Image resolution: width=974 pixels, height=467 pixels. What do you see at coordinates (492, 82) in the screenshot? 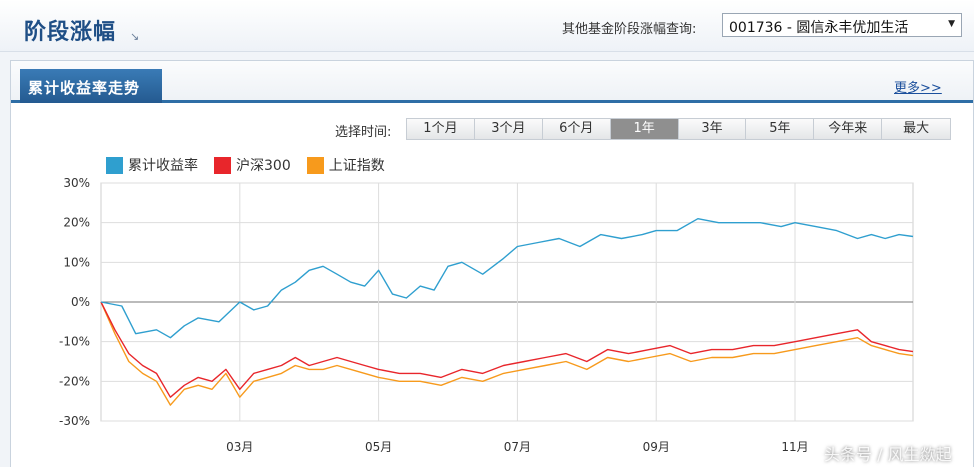
I see `panel-tab-bar: 累计收益率走势 更多>>` at bounding box center [492, 82].